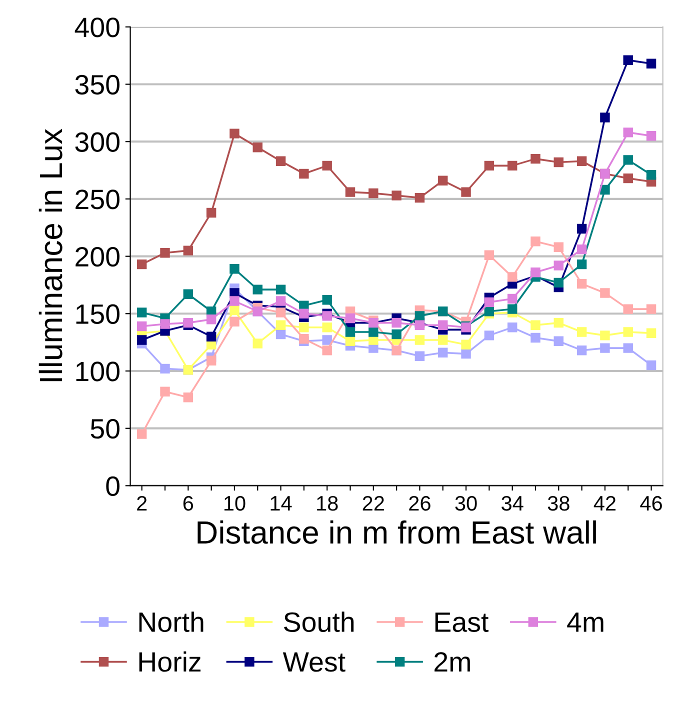 The image size is (675, 708). I want to click on y-tick-label: 0, so click(113, 486).